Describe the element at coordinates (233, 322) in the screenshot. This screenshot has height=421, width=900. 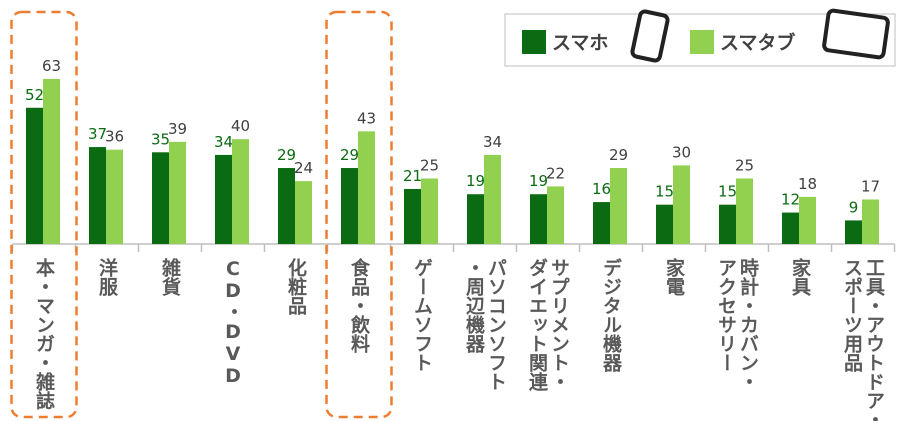
I see `x-tick-label: CD・DVD` at that location.